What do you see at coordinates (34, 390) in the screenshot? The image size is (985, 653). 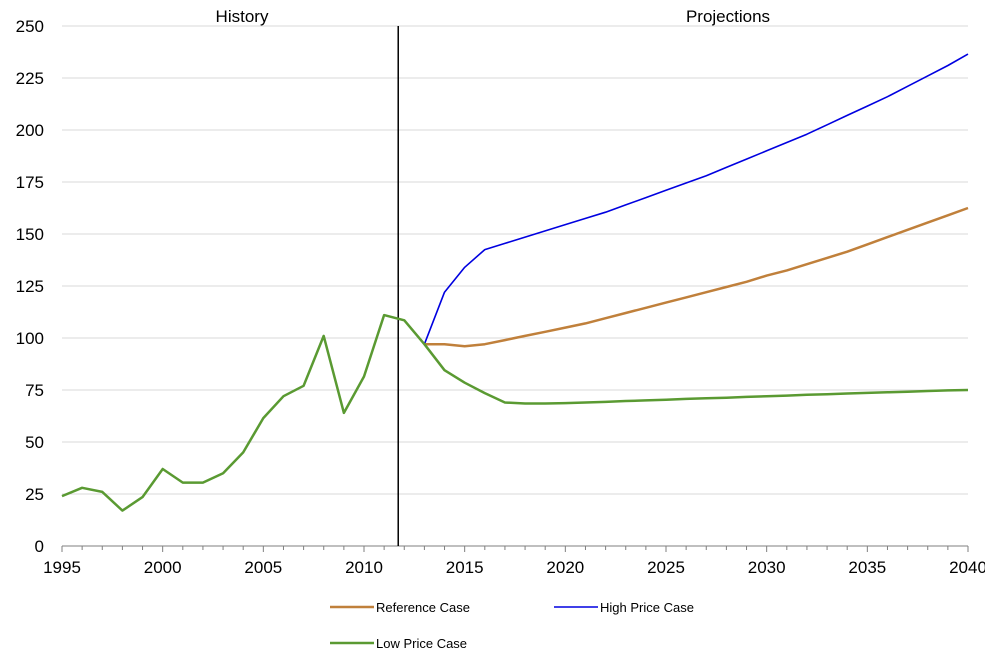 I see `y-tick-label-75: 75` at bounding box center [34, 390].